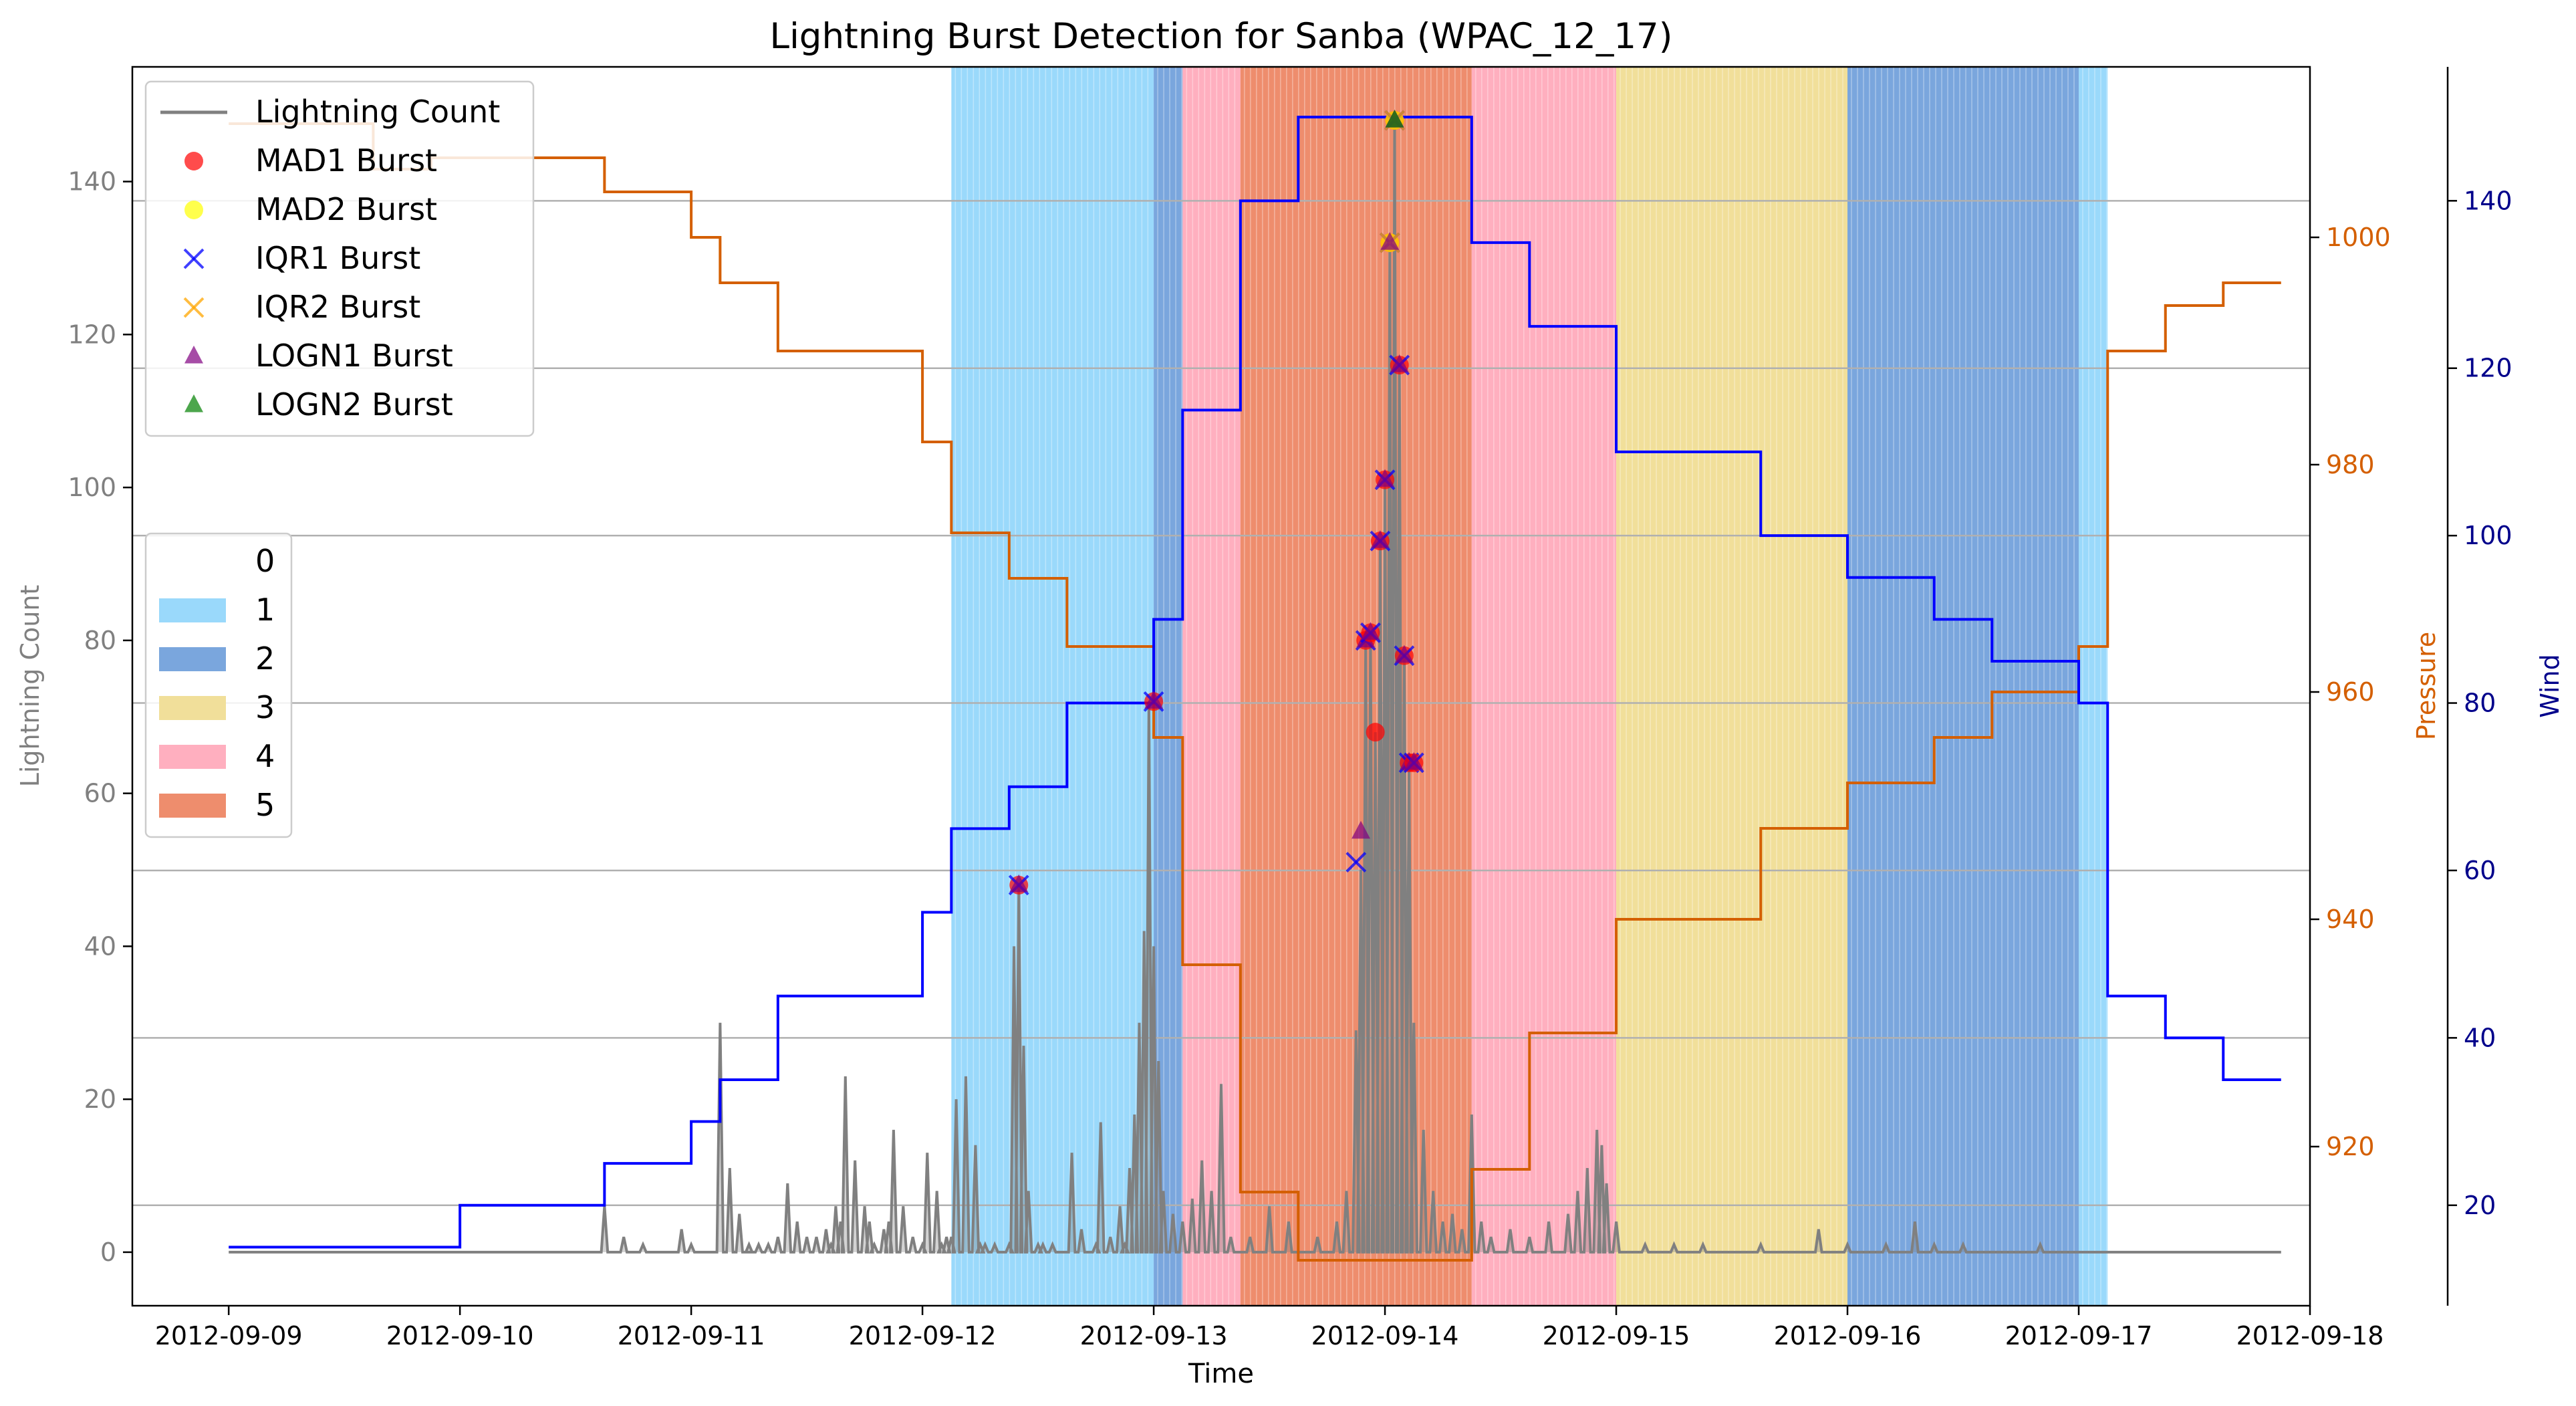 The height and width of the screenshot is (1406, 2576). Describe the element at coordinates (265, 561) in the screenshot. I see `category-label: 0` at that location.